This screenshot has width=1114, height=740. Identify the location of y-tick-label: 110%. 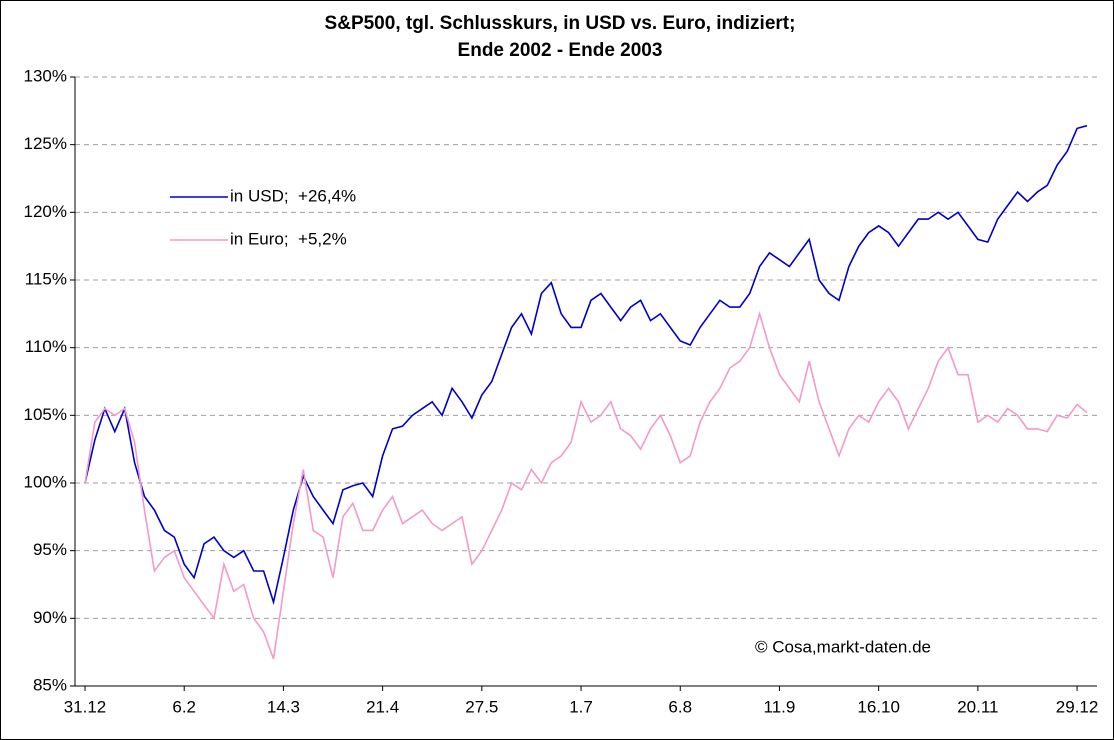
(46, 346).